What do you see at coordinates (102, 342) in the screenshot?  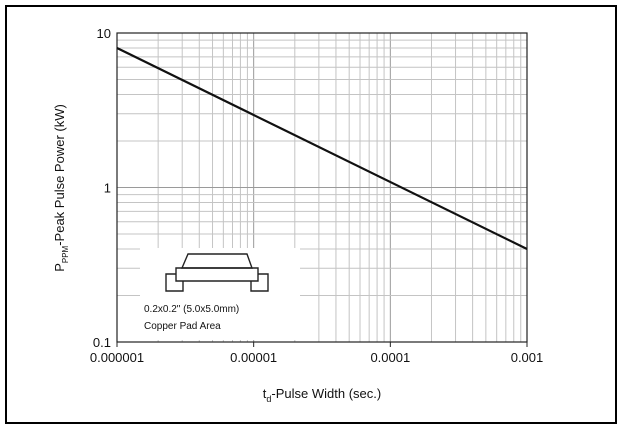 I see `y-tick-label: 0.1` at bounding box center [102, 342].